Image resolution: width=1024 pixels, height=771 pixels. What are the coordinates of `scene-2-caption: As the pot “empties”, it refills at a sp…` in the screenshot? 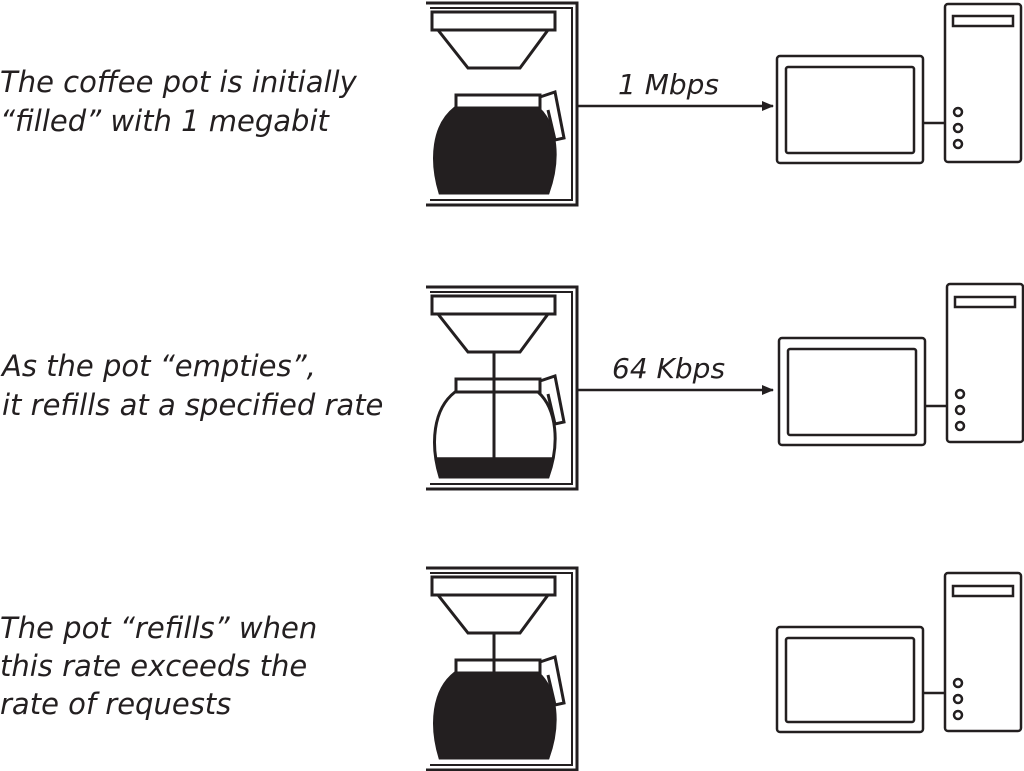 It's located at (191, 385).